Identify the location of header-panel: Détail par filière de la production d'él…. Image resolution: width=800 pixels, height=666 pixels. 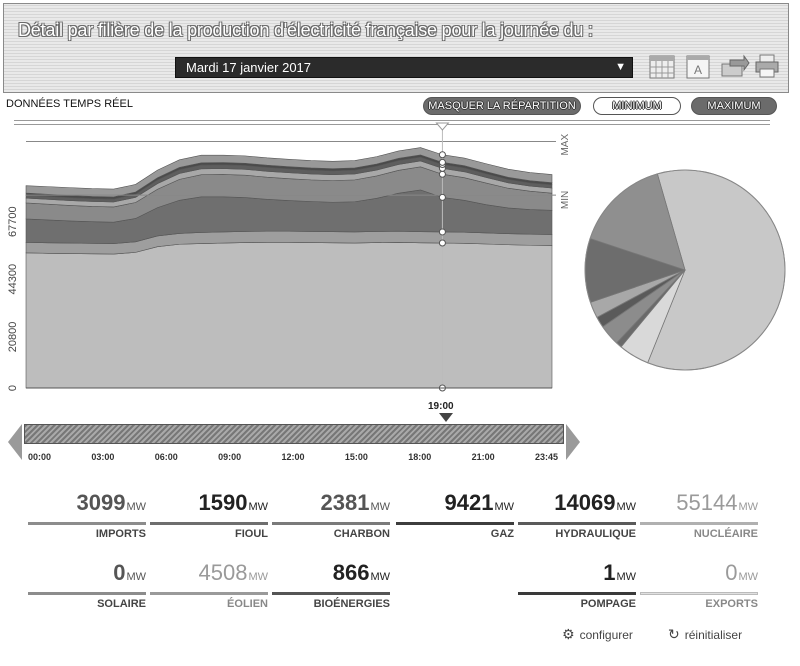
(396, 48).